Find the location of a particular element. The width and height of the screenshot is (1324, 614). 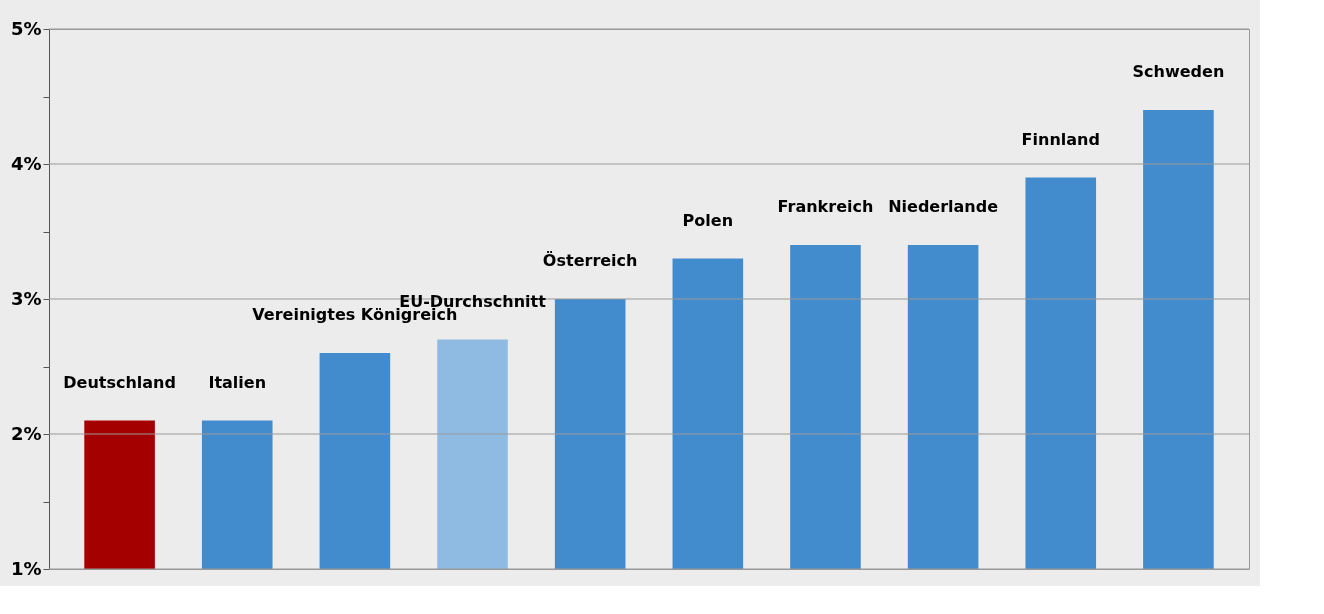

x-tick-label: Niederlande is located at coordinates (943, 206).